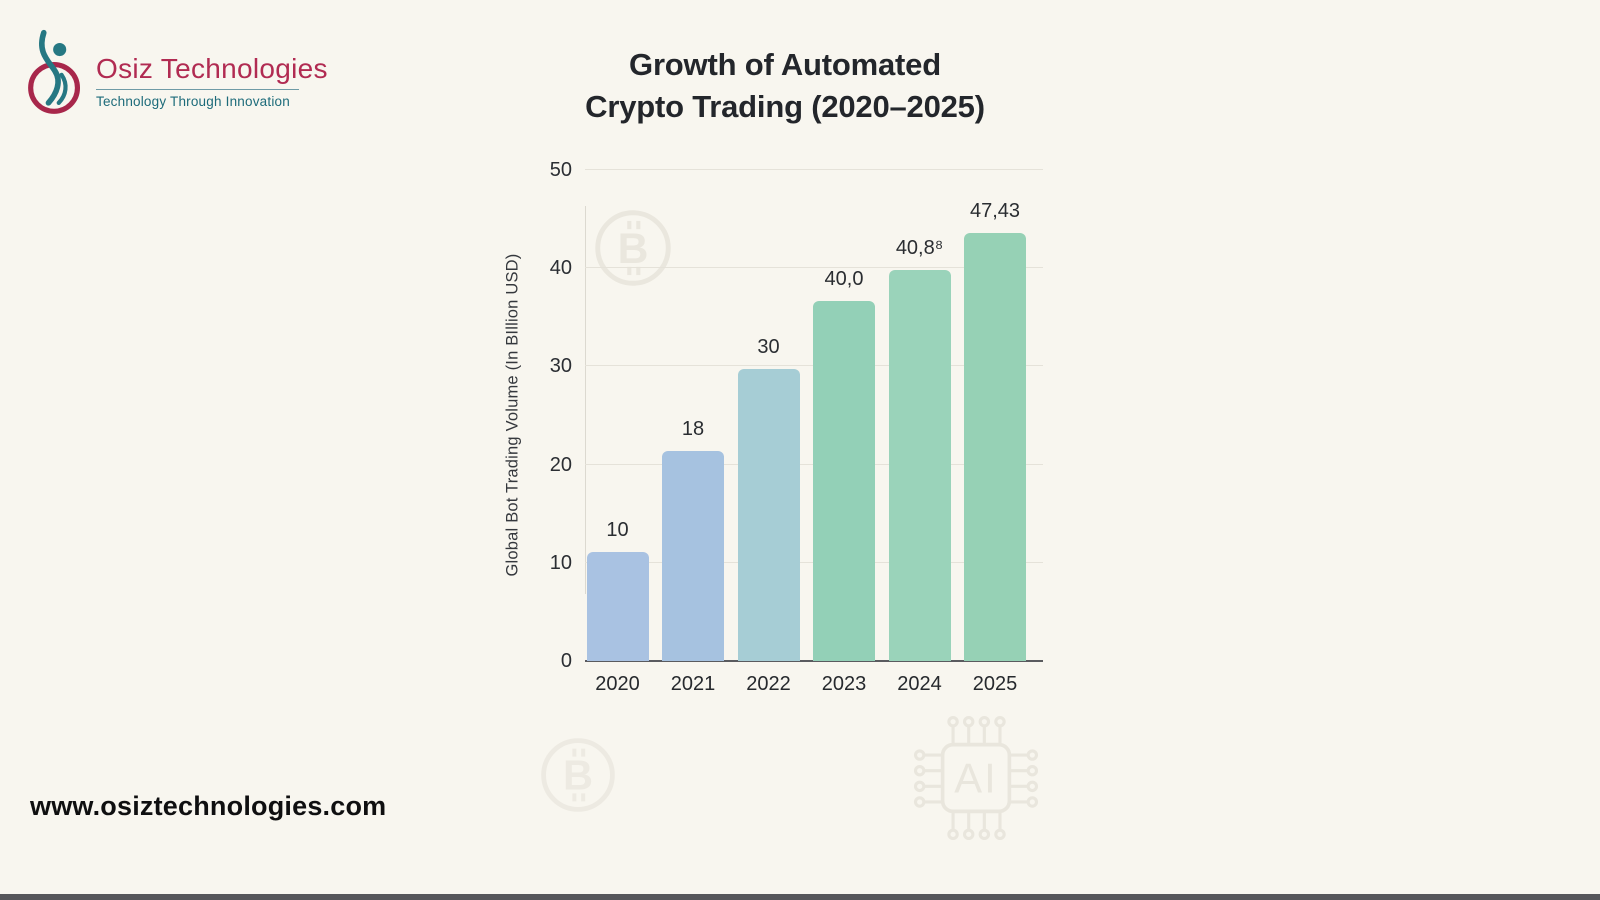  What do you see at coordinates (919, 465) in the screenshot?
I see `bar-2024` at bounding box center [919, 465].